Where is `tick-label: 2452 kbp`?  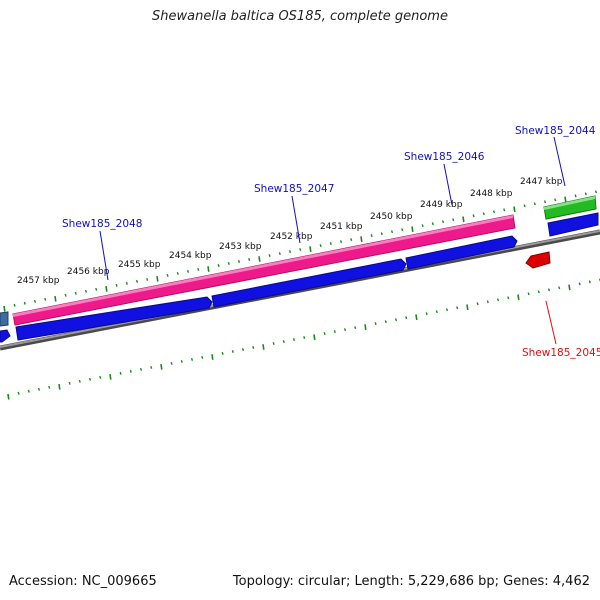
tick-label: 2452 kbp is located at coordinates (291, 237).